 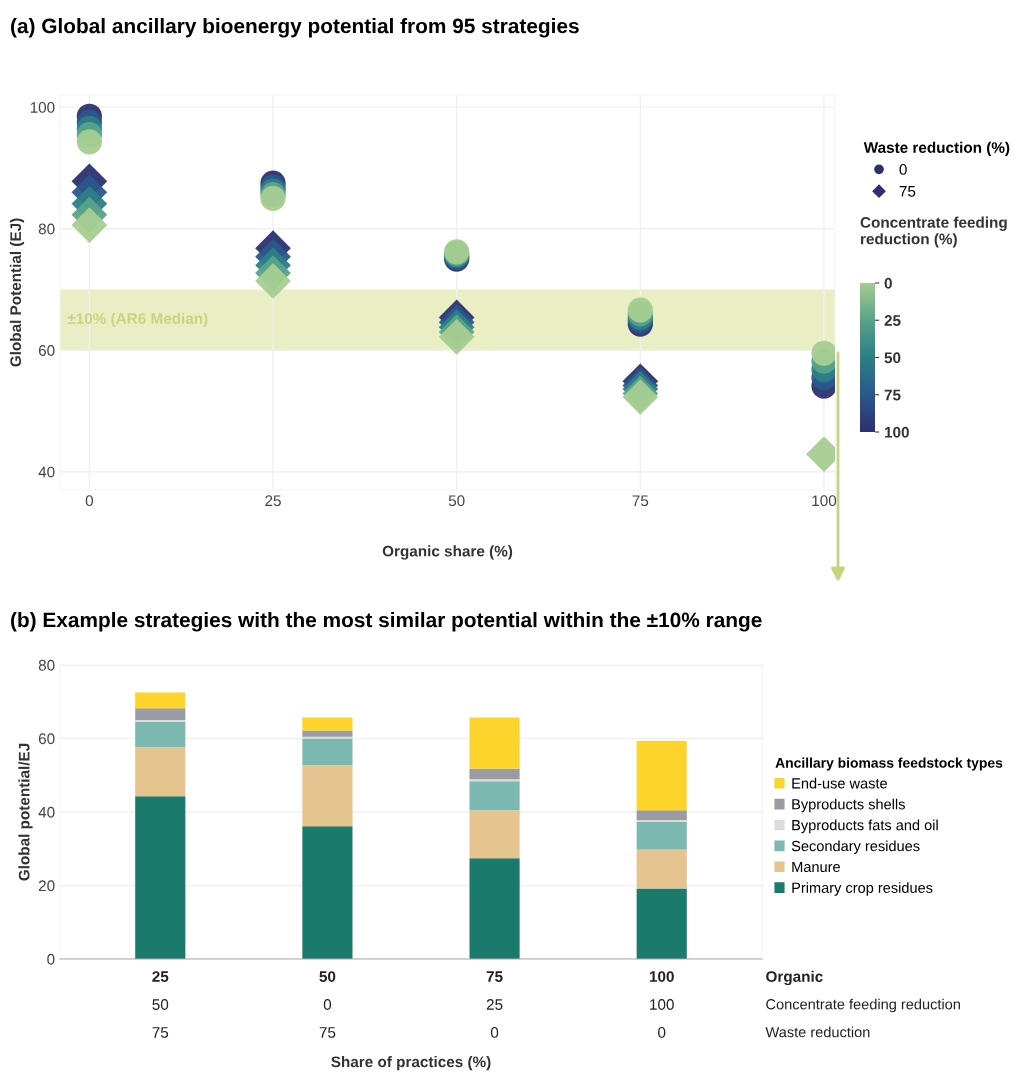 What do you see at coordinates (794, 978) in the screenshot?
I see `text: Organic` at bounding box center [794, 978].